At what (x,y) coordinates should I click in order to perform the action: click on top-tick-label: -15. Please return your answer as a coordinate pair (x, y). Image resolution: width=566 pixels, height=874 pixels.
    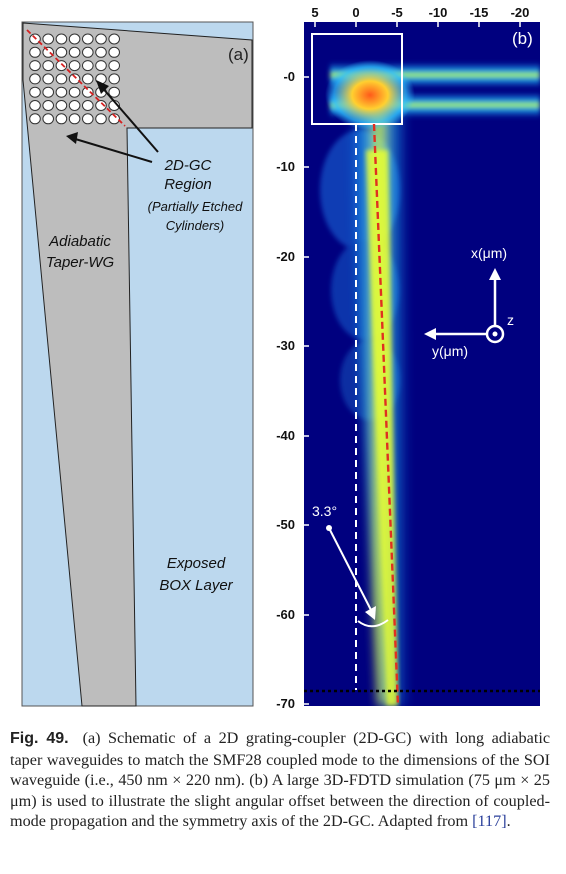
    Looking at the image, I should click on (479, 12).